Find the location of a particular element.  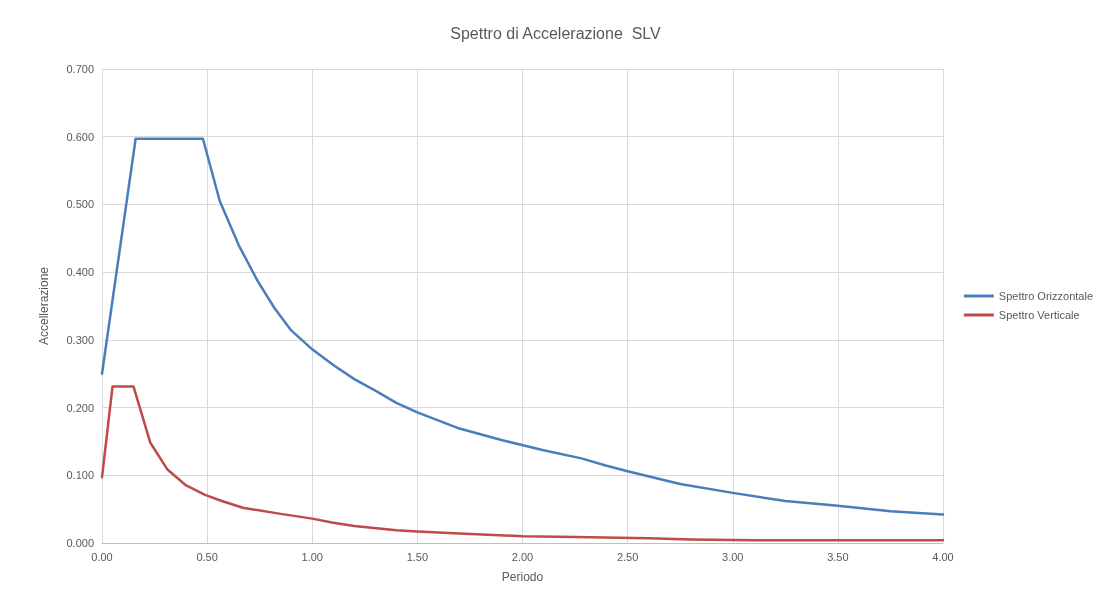

y-tick-label: 0.400 is located at coordinates (80, 272).